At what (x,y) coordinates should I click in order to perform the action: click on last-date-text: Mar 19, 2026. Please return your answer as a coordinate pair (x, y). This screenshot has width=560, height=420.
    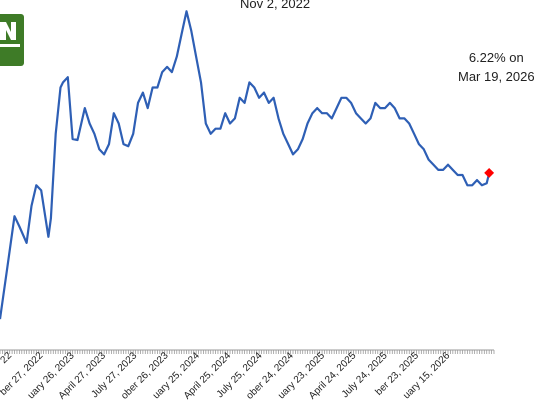
    Looking at the image, I should click on (496, 76).